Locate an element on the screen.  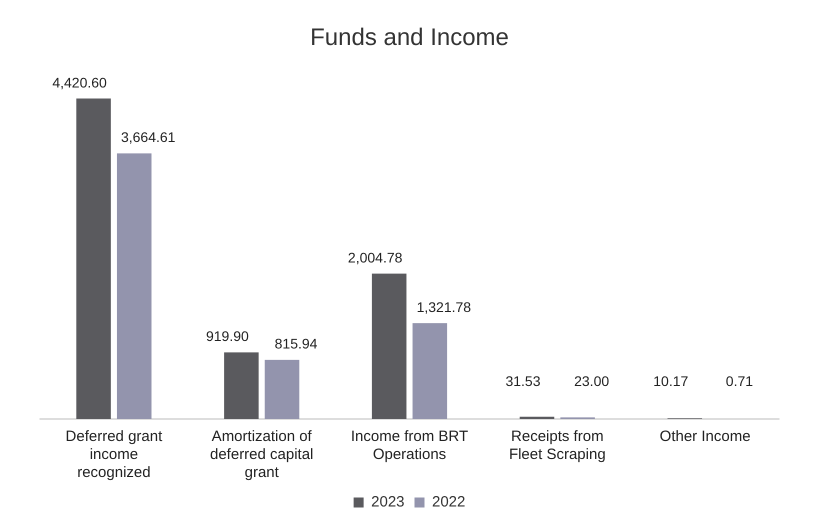
data-label: 919.90 is located at coordinates (227, 336).